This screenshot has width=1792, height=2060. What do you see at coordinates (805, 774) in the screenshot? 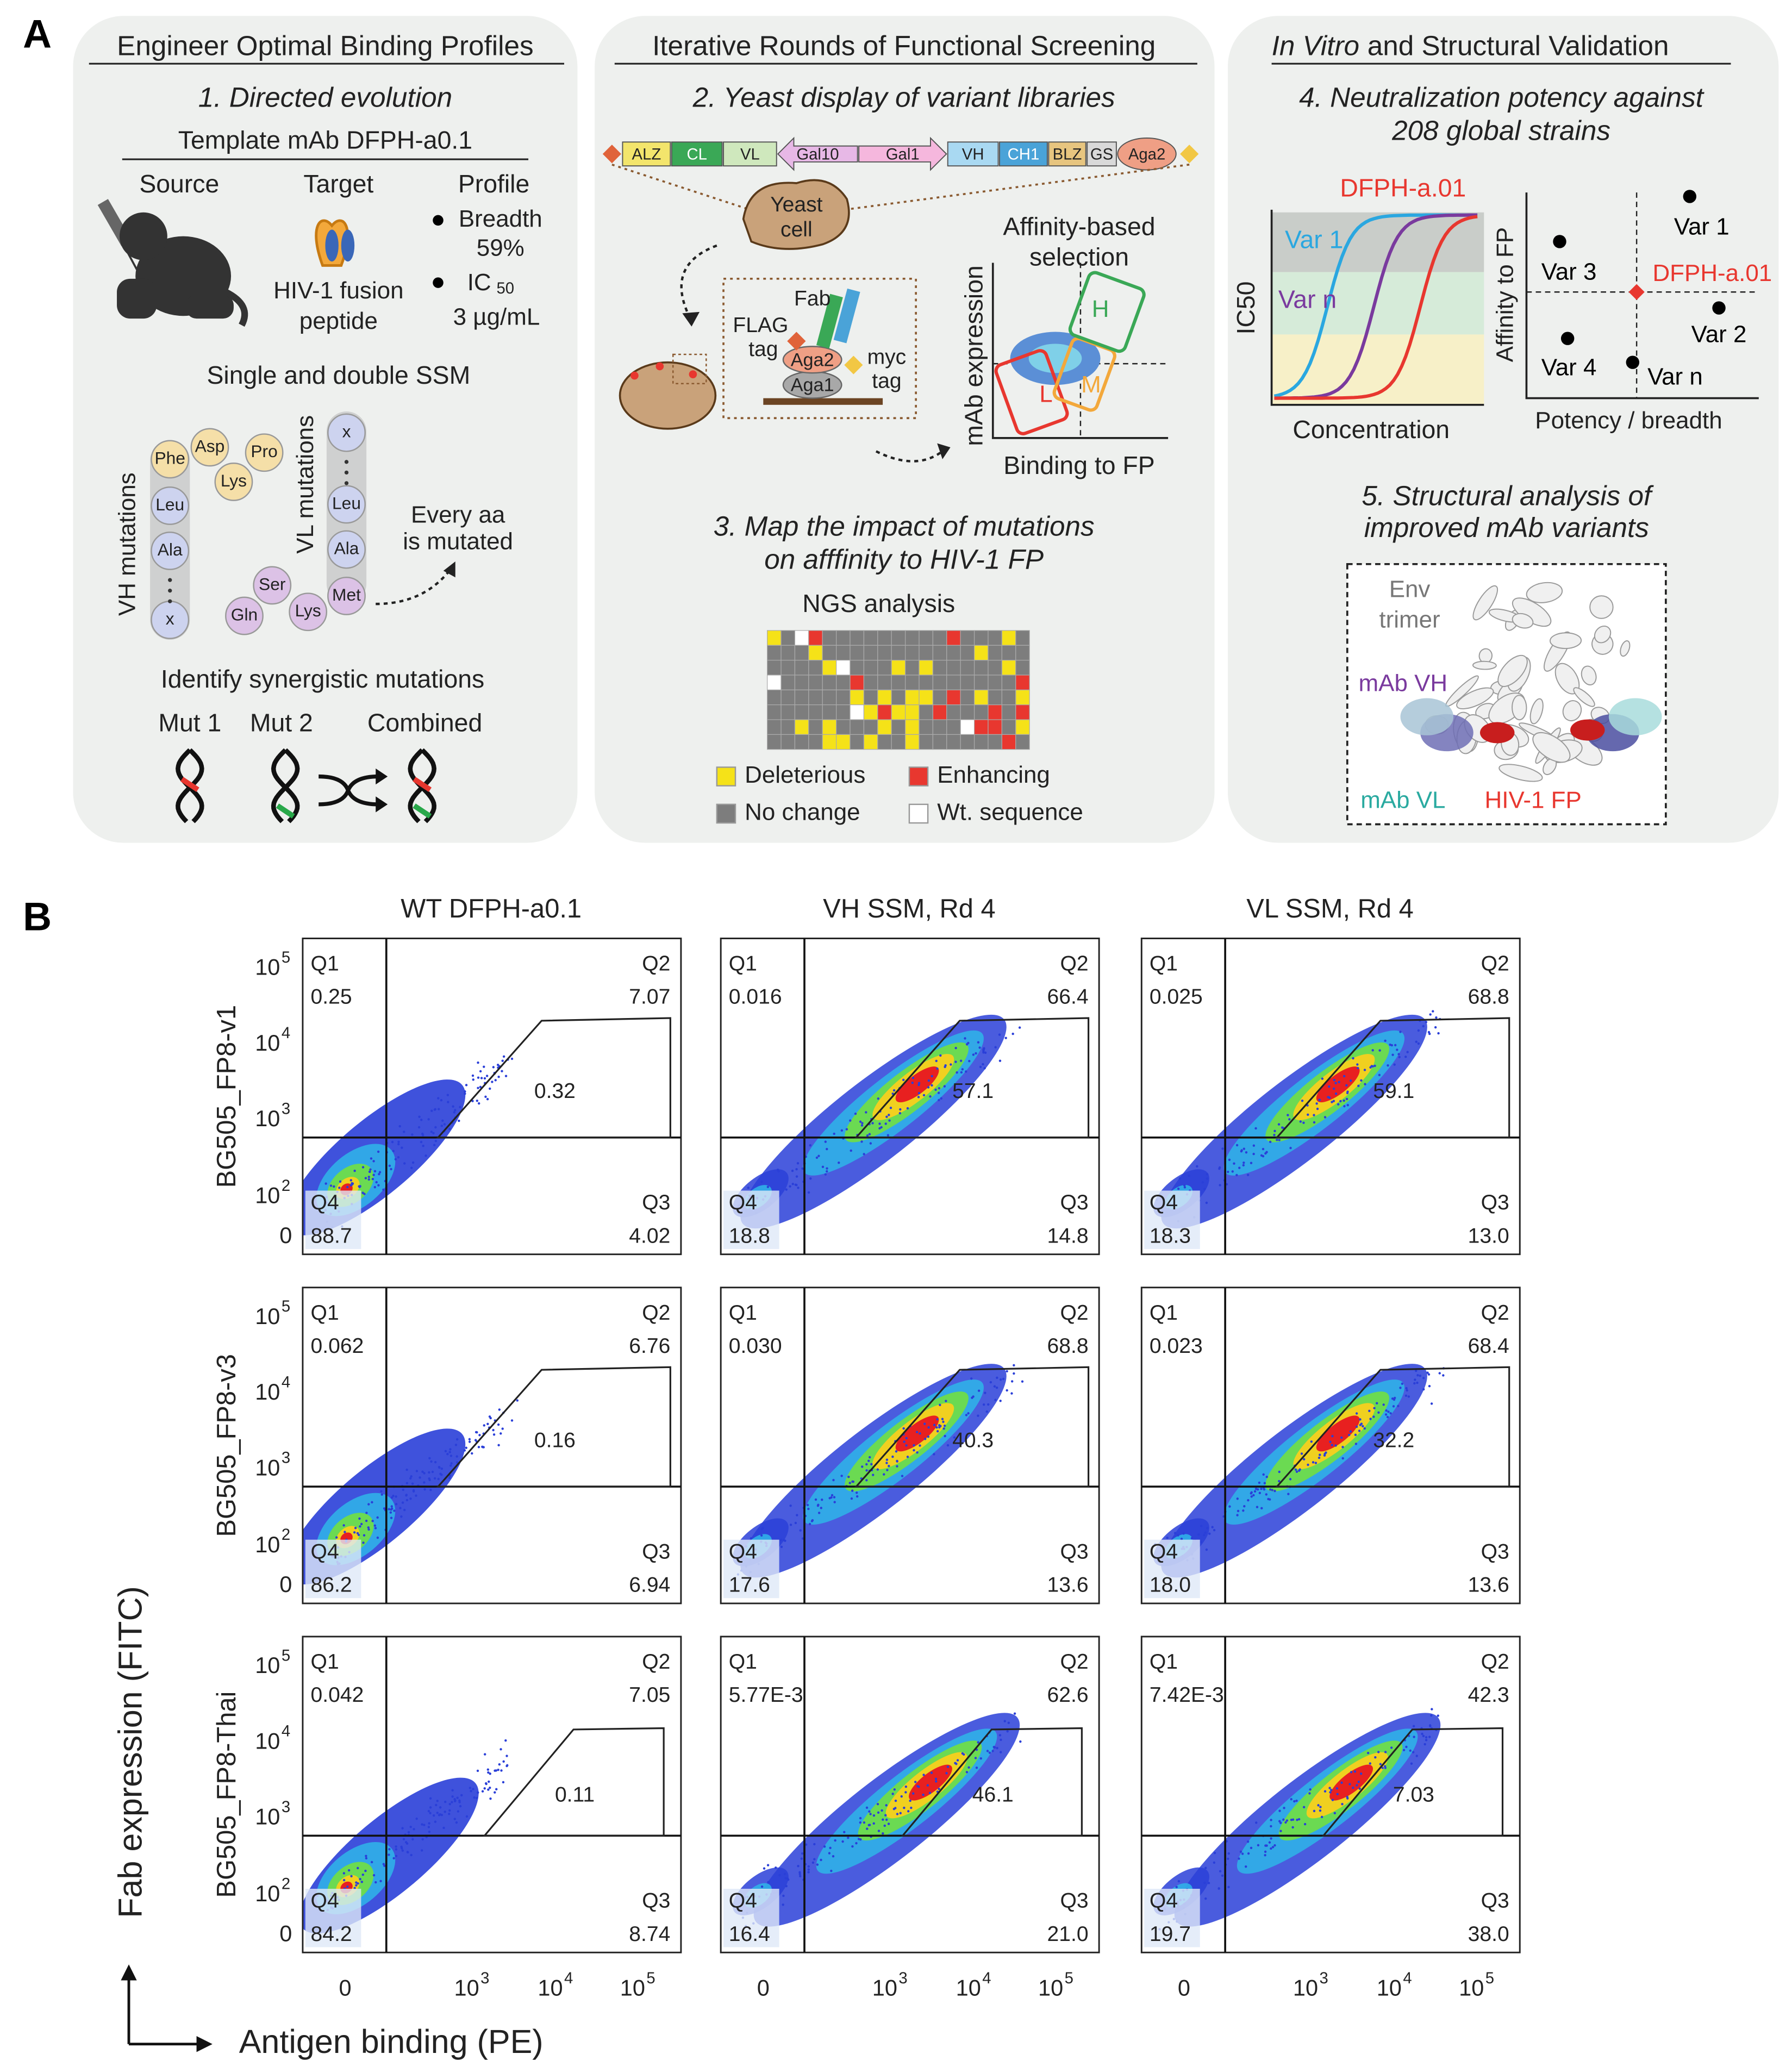
I see `label: Deleterious` at bounding box center [805, 774].